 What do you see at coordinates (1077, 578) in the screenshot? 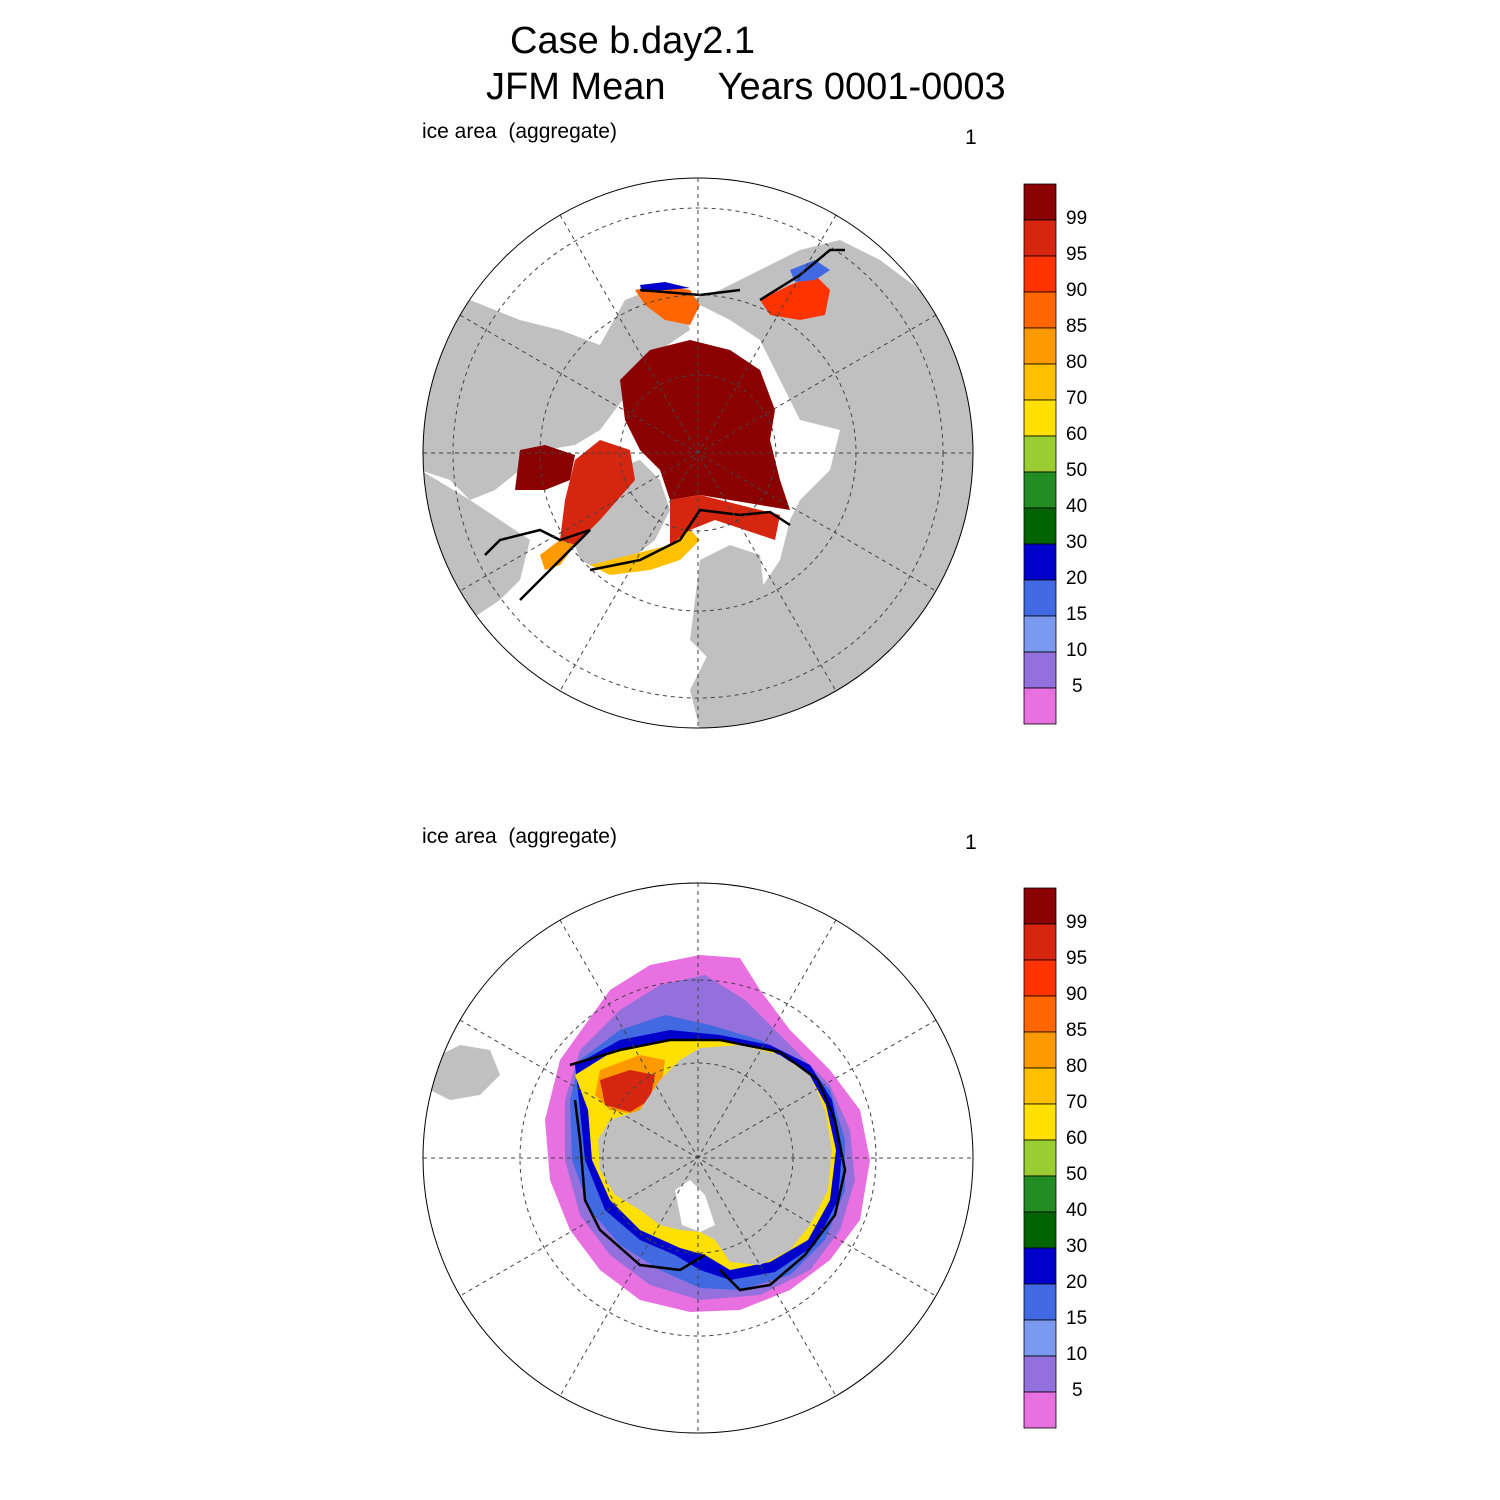
I see `colorbar-north-tick-label: 20` at bounding box center [1077, 578].